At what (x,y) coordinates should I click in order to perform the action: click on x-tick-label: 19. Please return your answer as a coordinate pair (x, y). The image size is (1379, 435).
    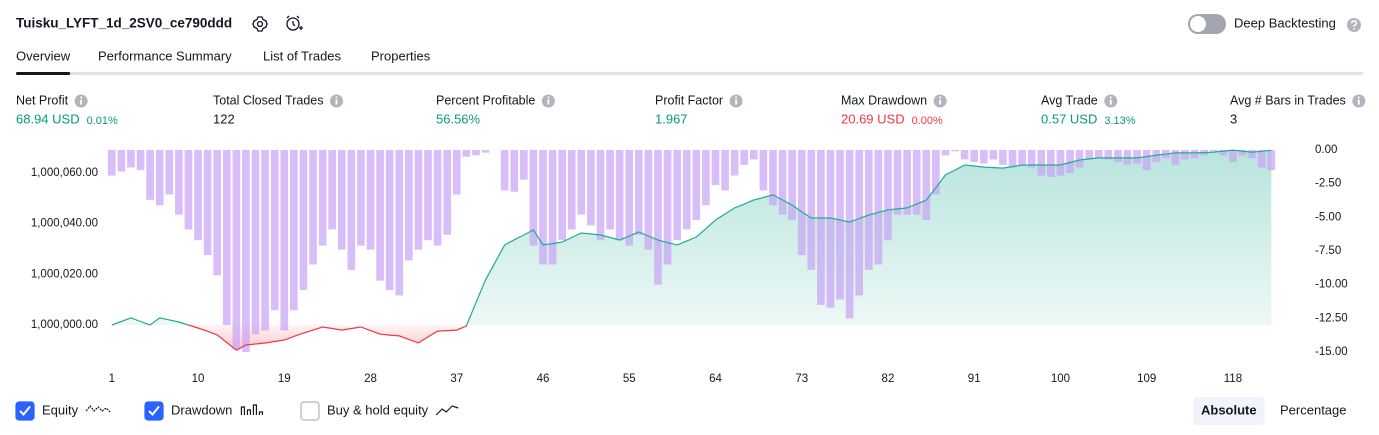
    Looking at the image, I should click on (284, 379).